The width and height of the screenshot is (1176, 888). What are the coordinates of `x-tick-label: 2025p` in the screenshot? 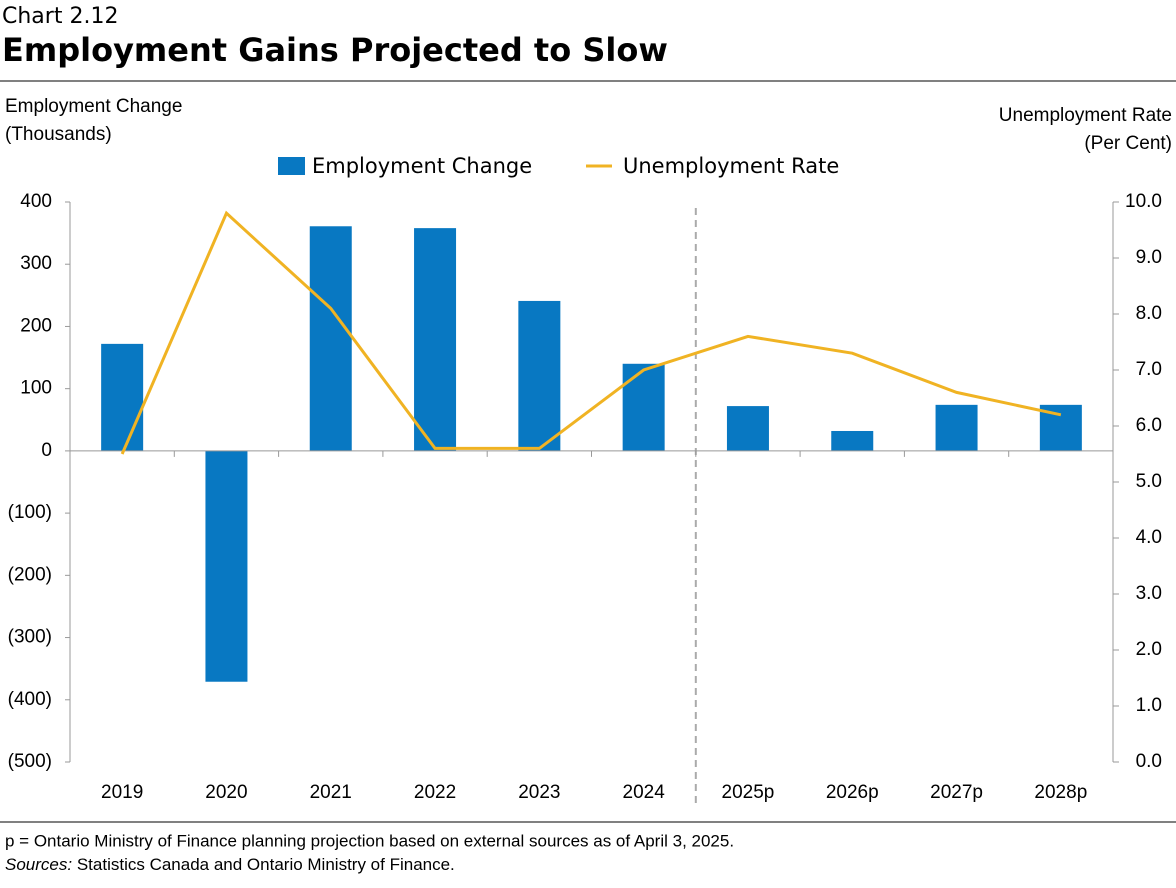 It's located at (748, 792).